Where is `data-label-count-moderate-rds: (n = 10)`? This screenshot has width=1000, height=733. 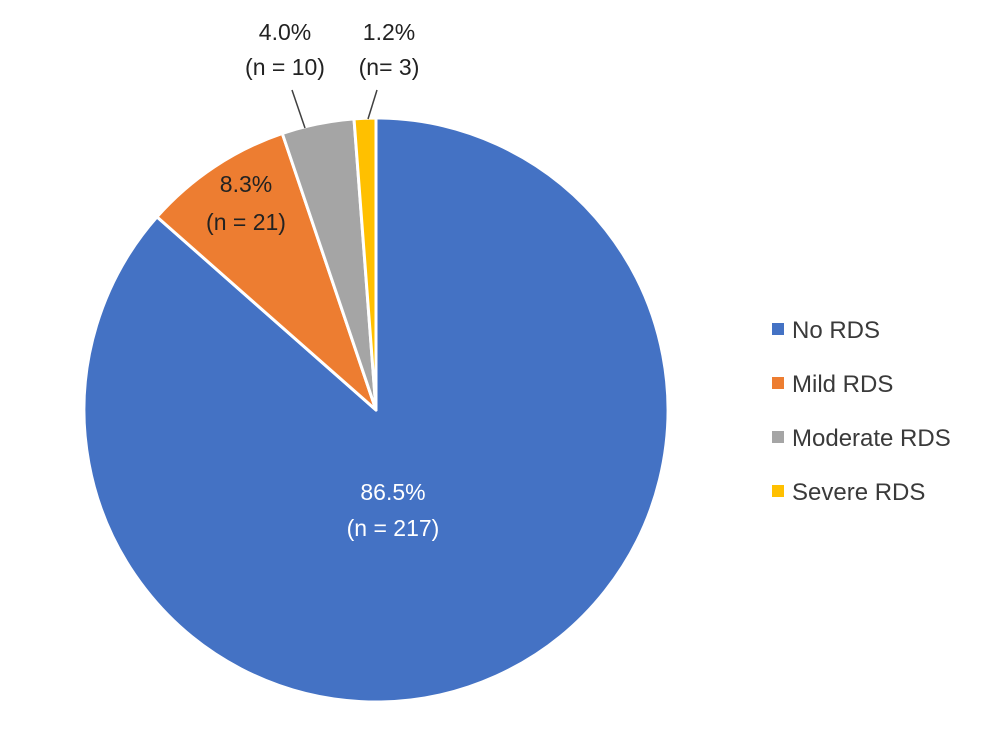
data-label-count-moderate-rds: (n = 10) is located at coordinates (285, 67).